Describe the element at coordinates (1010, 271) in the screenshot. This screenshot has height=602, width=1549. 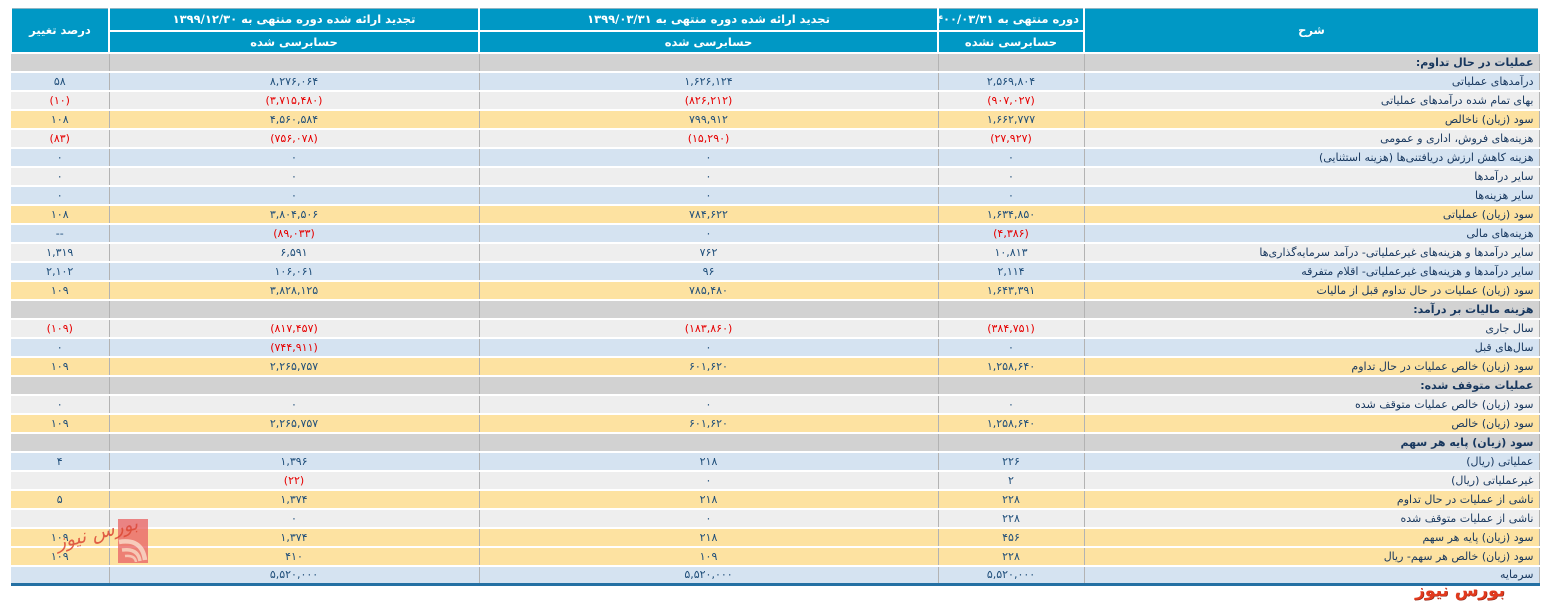
I see `value-cell-1400-03: ۲,۱۱۴` at that location.